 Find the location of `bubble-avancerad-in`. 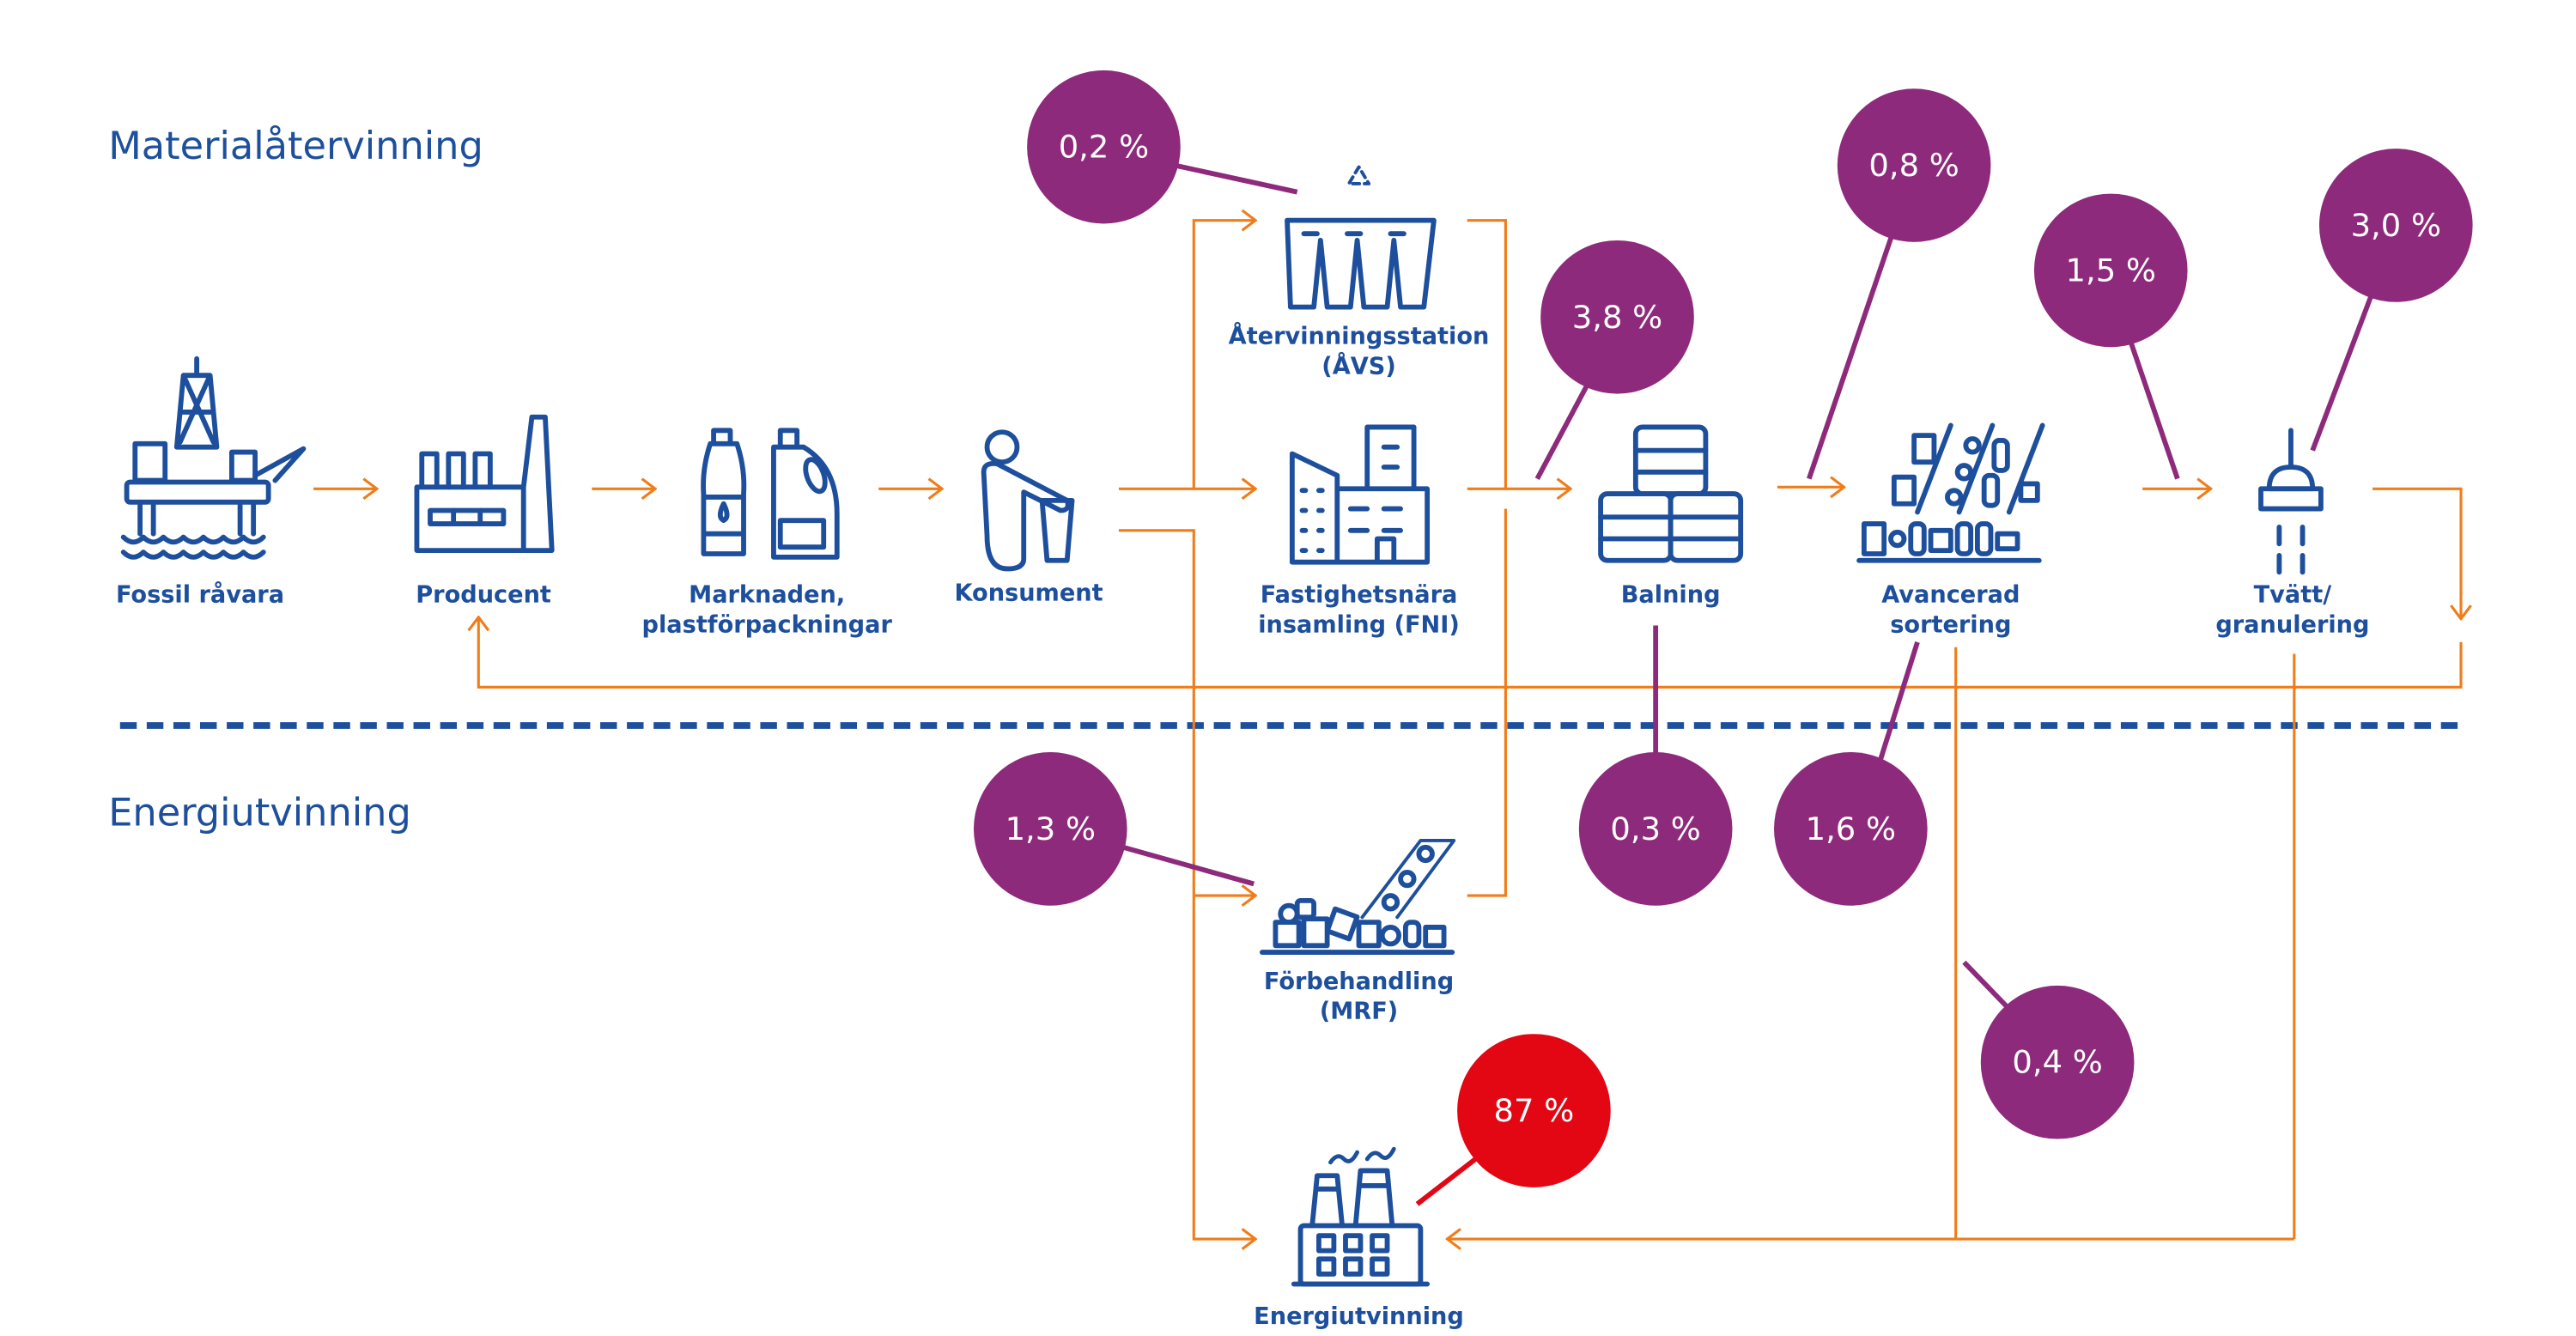

bubble-avancerad-in is located at coordinates (1914, 165).